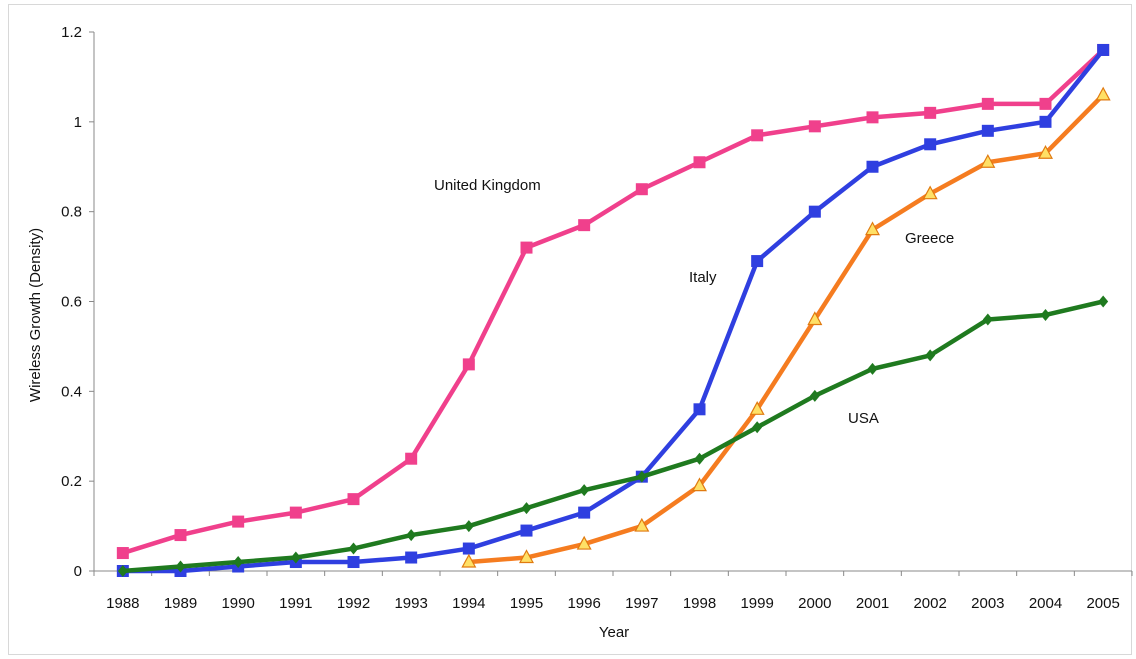 The width and height of the screenshot is (1136, 659). Describe the element at coordinates (78, 122) in the screenshot. I see `y-tick-label: 1` at that location.